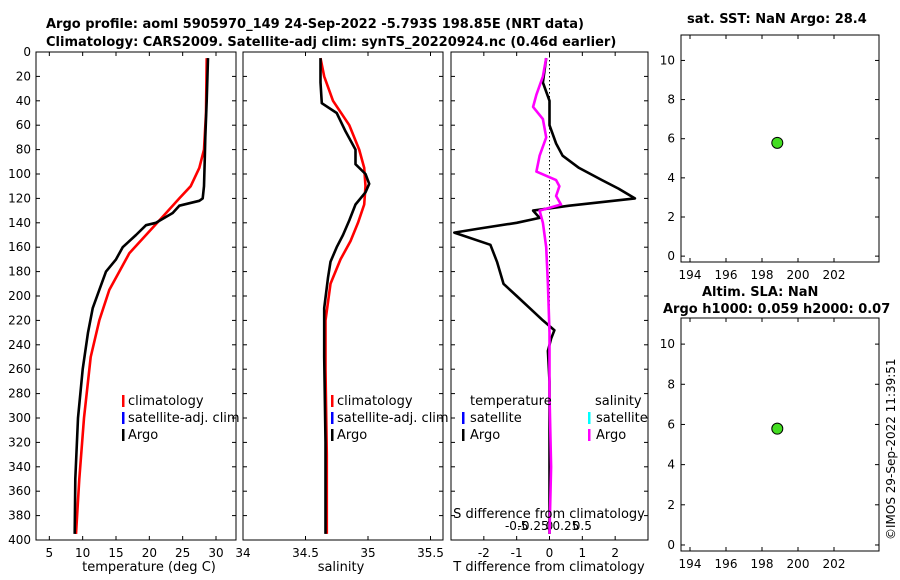 This screenshot has height=580, width=900. What do you see at coordinates (19, 247) in the screenshot?
I see `y-tick-label: 160` at bounding box center [19, 247].